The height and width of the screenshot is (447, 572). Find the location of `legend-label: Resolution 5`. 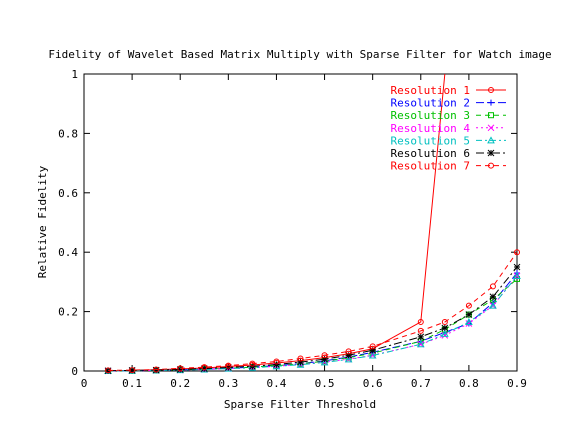

legend-label: Resolution 5 is located at coordinates (430, 140).